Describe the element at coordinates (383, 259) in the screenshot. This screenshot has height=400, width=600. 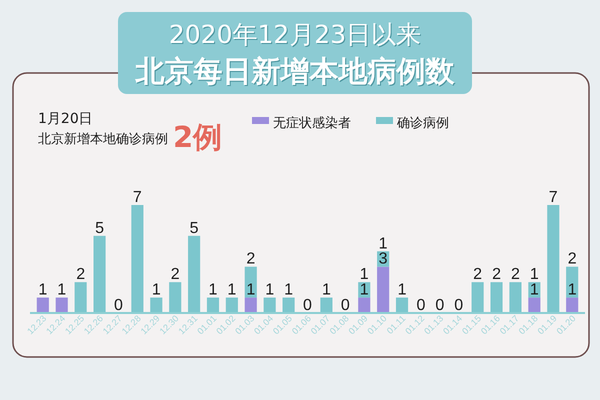
I see `data-label: 3` at that location.